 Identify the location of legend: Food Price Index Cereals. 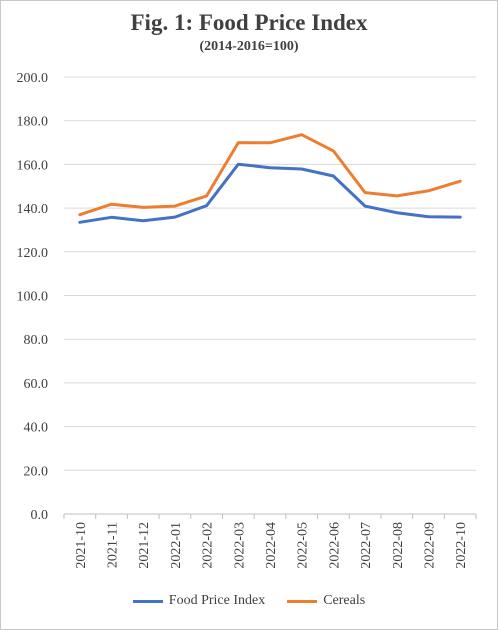
(249, 601).